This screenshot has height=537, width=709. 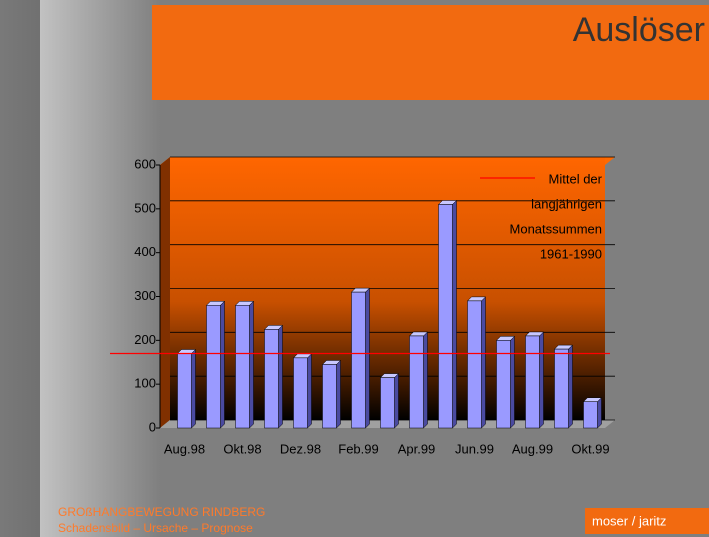 I want to click on footer-line: GROßHANGBEWEGUNG RINDBERG, so click(x=161, y=512).